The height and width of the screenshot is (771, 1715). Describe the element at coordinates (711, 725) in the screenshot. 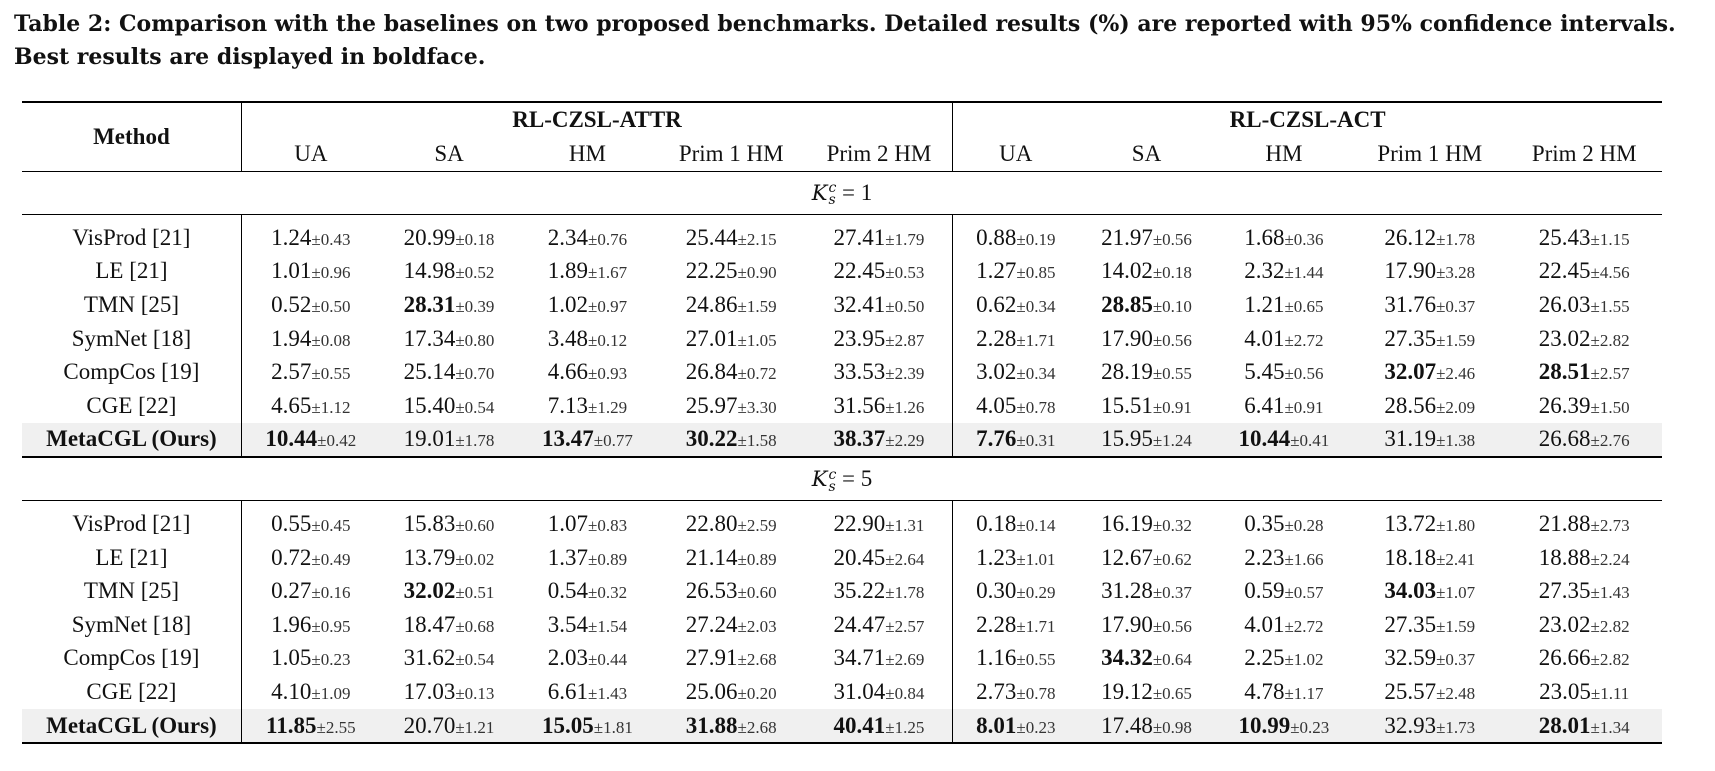

I see `value: 31.88` at that location.